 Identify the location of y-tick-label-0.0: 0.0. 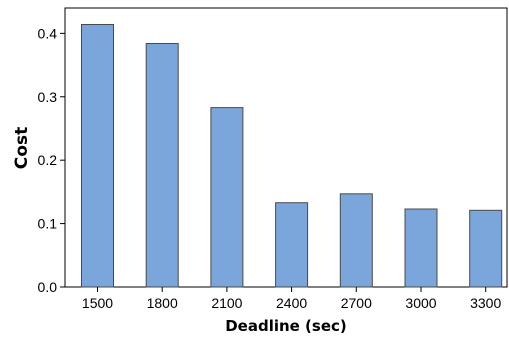
(48, 287).